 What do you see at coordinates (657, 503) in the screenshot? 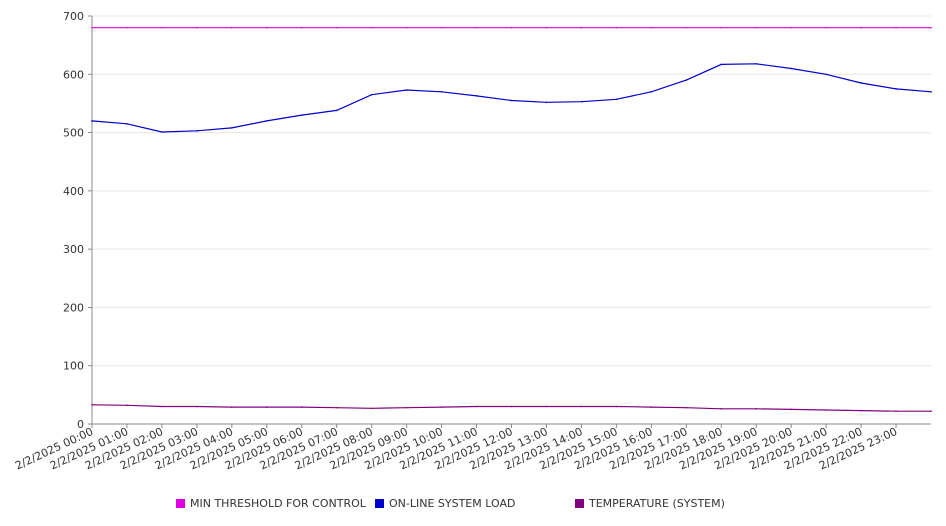
I see `legend-label-temperature: TEMPERATURE (SYSTEM)` at bounding box center [657, 503].